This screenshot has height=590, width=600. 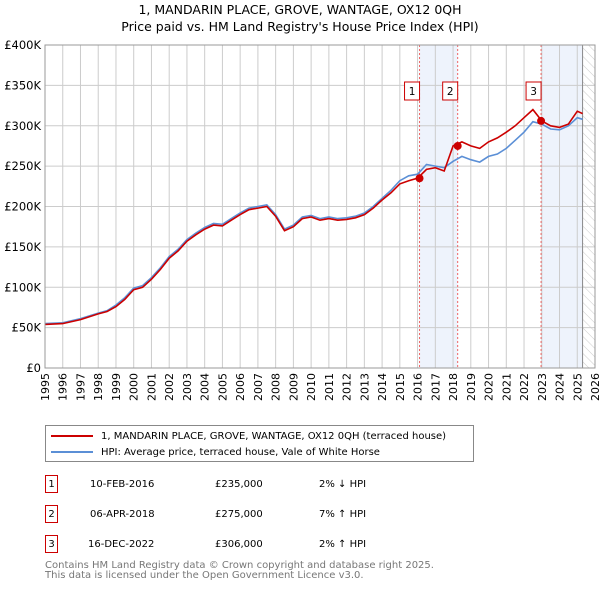 What do you see at coordinates (122, 484) in the screenshot?
I see `transaction-date: 10-FEB-2016` at bounding box center [122, 484].